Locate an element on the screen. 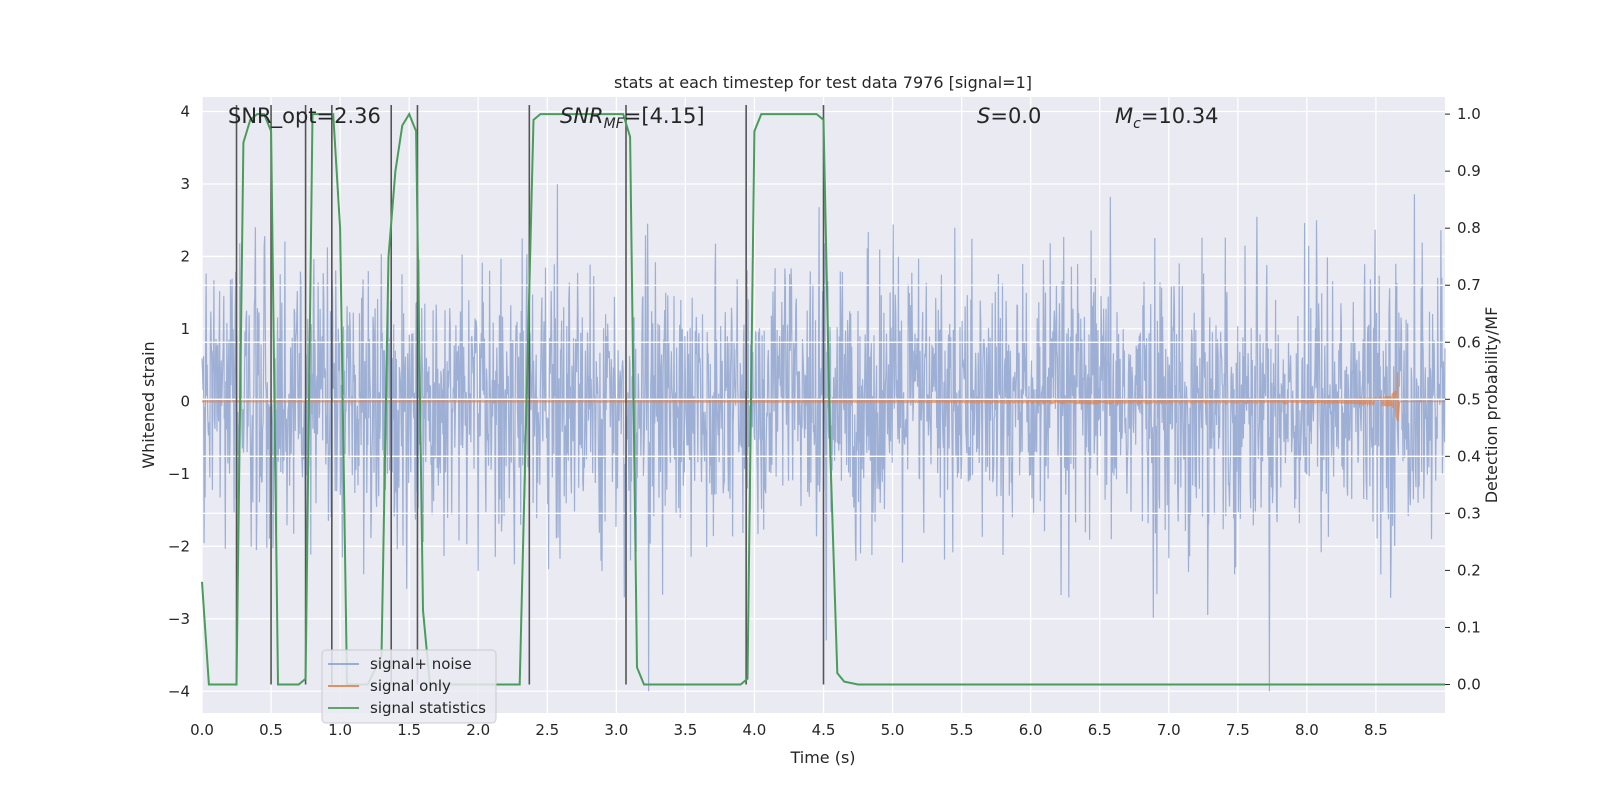 The image size is (1600, 800). x-tick-label: 1.0 is located at coordinates (340, 730).